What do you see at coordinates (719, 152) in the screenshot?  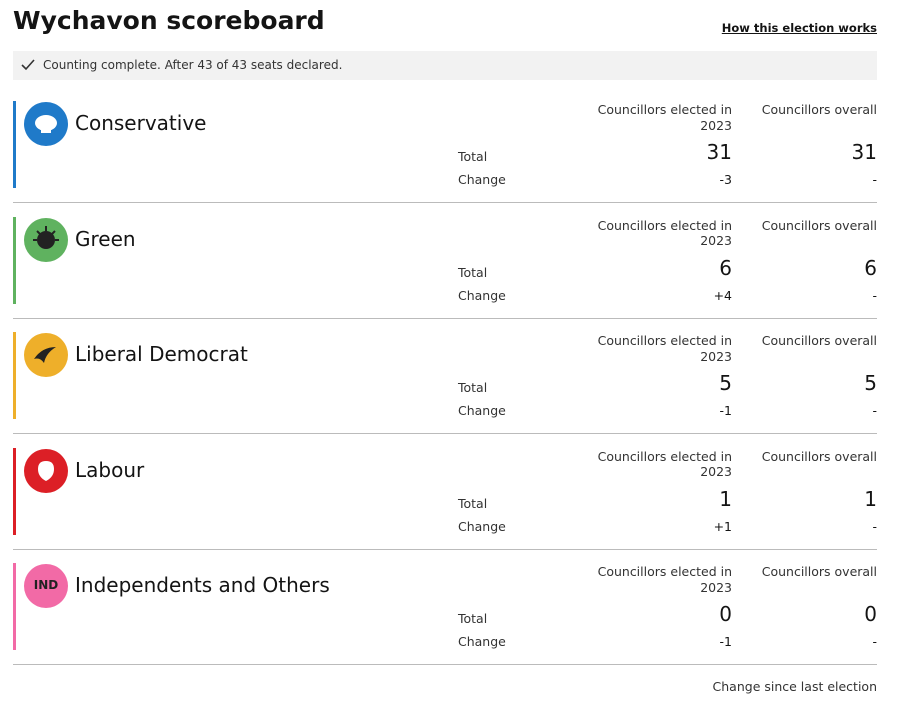 I see `elected-total: 31` at bounding box center [719, 152].